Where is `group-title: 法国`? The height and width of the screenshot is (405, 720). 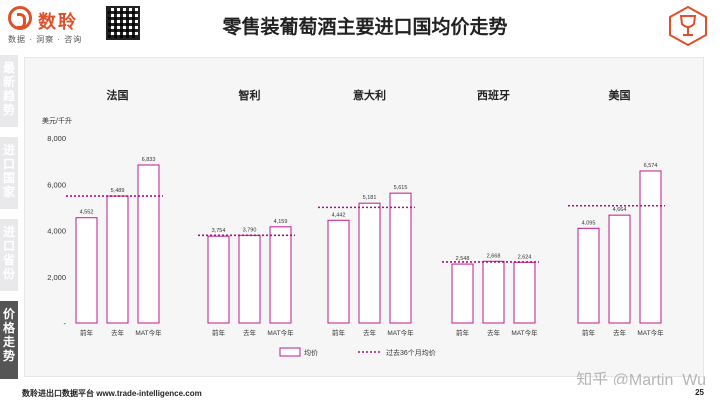
group-title: 法国 is located at coordinates (118, 95).